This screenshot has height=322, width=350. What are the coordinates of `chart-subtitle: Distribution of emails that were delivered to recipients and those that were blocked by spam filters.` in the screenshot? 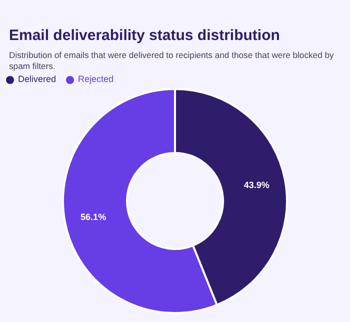 It's located at (172, 61).